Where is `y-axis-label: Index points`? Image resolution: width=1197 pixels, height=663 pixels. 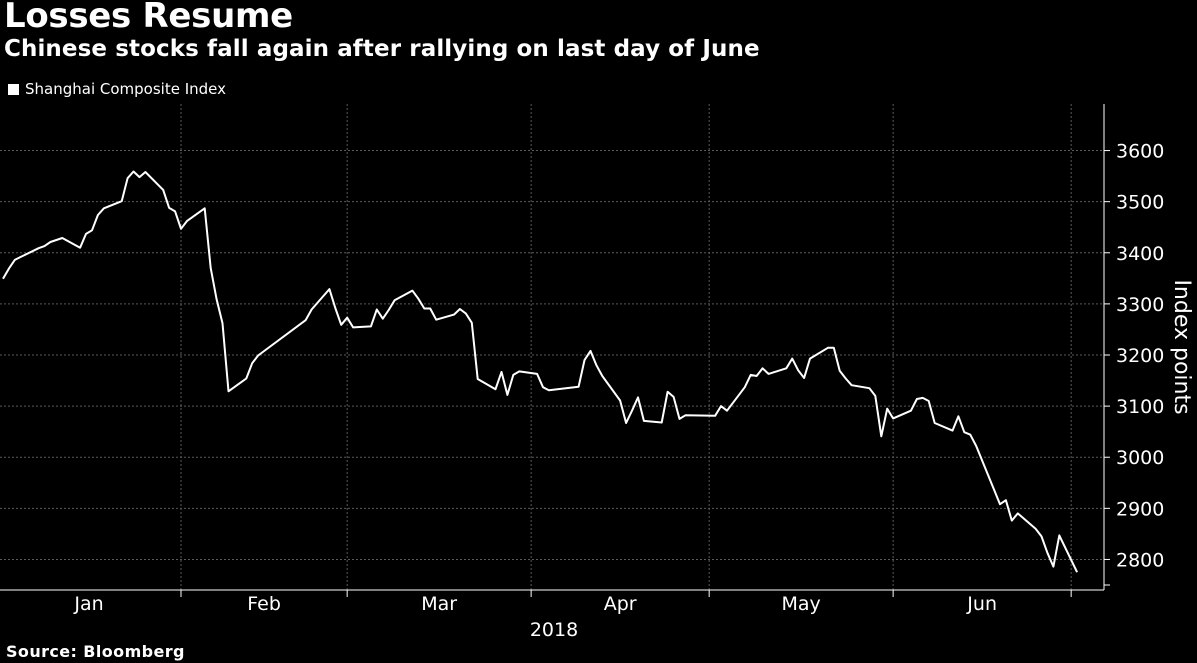 y-axis-label: Index points is located at coordinates (1181, 346).